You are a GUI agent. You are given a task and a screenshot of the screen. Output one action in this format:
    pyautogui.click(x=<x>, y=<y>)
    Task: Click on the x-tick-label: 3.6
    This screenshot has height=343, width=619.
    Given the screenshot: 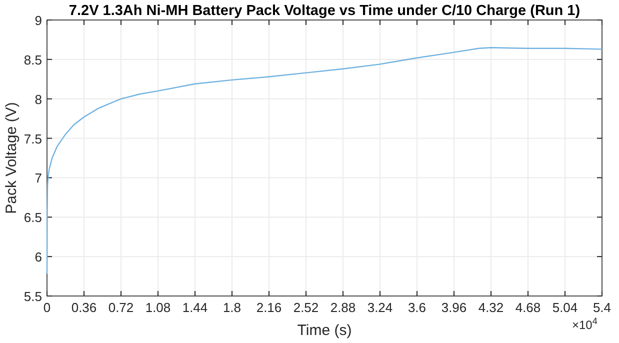 What is the action you would take?
    pyautogui.click(x=417, y=307)
    